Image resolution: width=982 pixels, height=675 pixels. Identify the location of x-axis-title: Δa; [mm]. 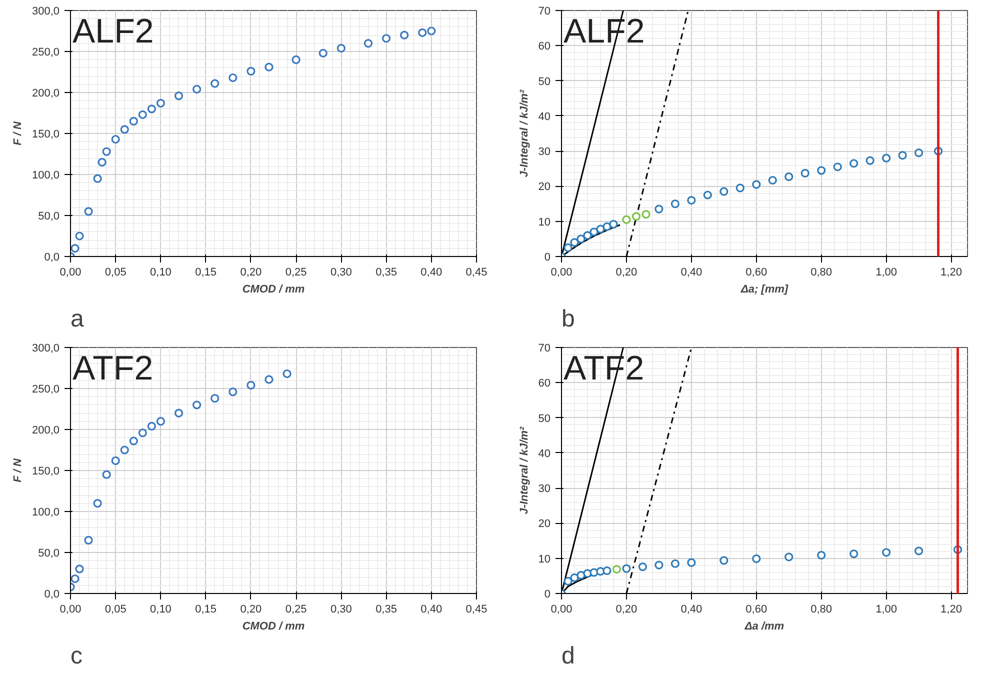
(764, 290).